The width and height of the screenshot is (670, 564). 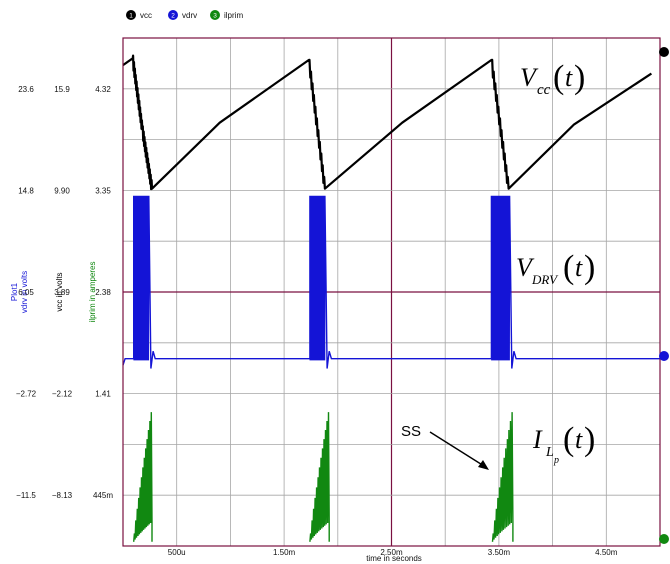 I want to click on legend-item-vcc: 1 vcc, so click(x=139, y=15).